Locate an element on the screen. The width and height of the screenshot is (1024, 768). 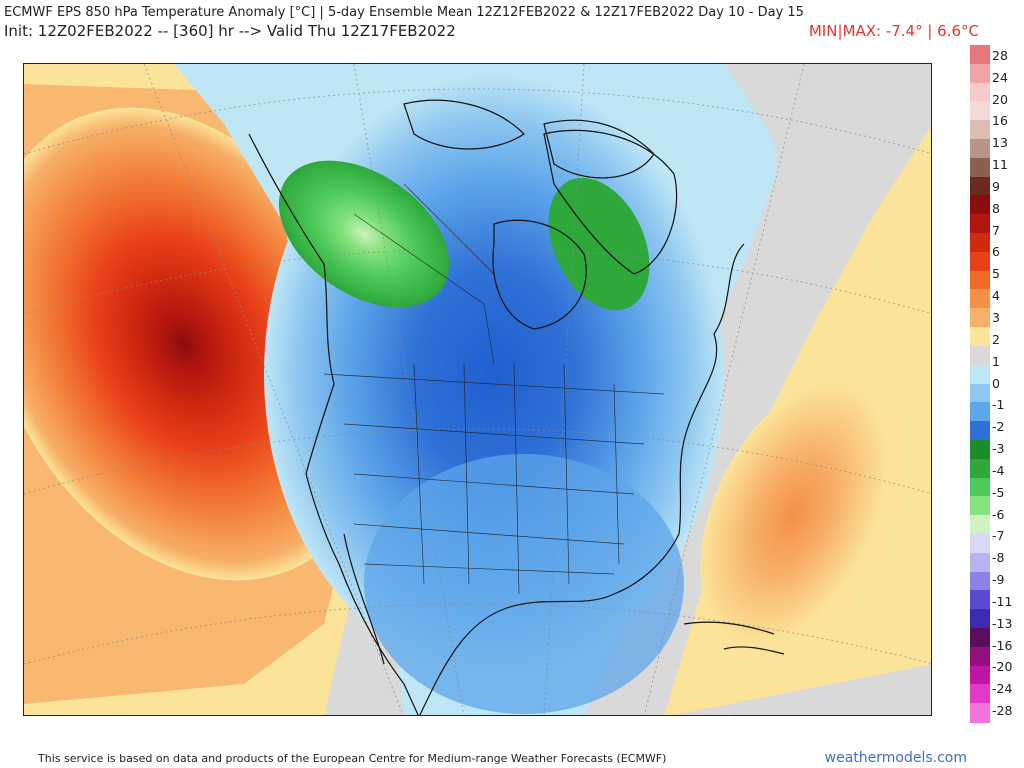
color-scale-label: 0 is located at coordinates (996, 383).